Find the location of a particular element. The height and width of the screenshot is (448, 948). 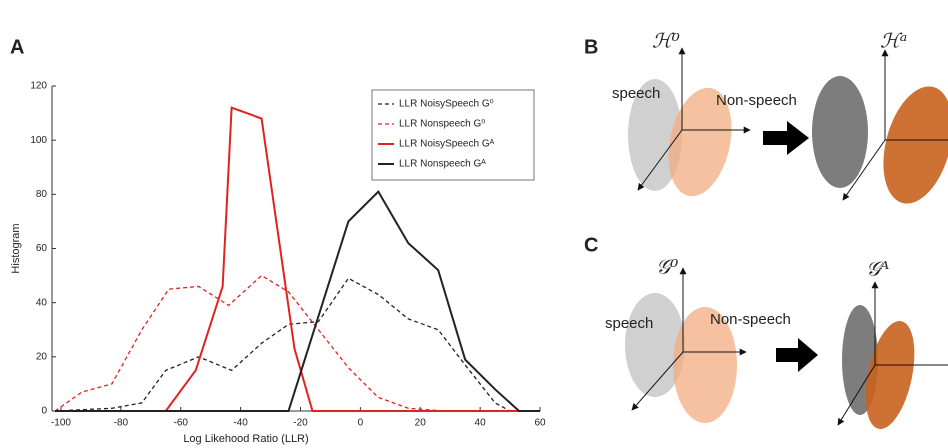

panel-label: B is located at coordinates (591, 47).